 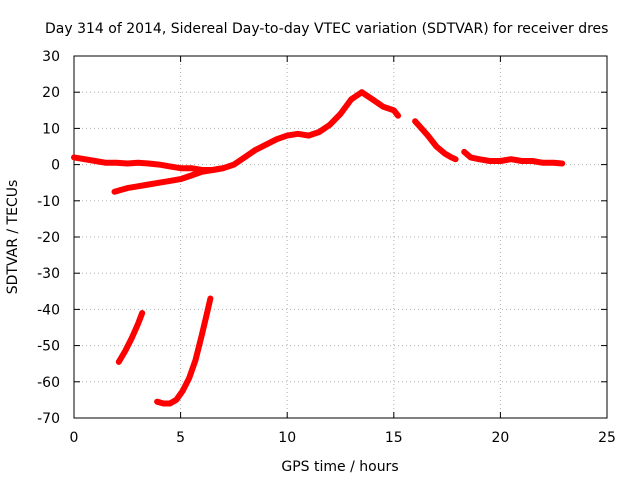 I want to click on x-tick-label: 5, so click(x=180, y=438).